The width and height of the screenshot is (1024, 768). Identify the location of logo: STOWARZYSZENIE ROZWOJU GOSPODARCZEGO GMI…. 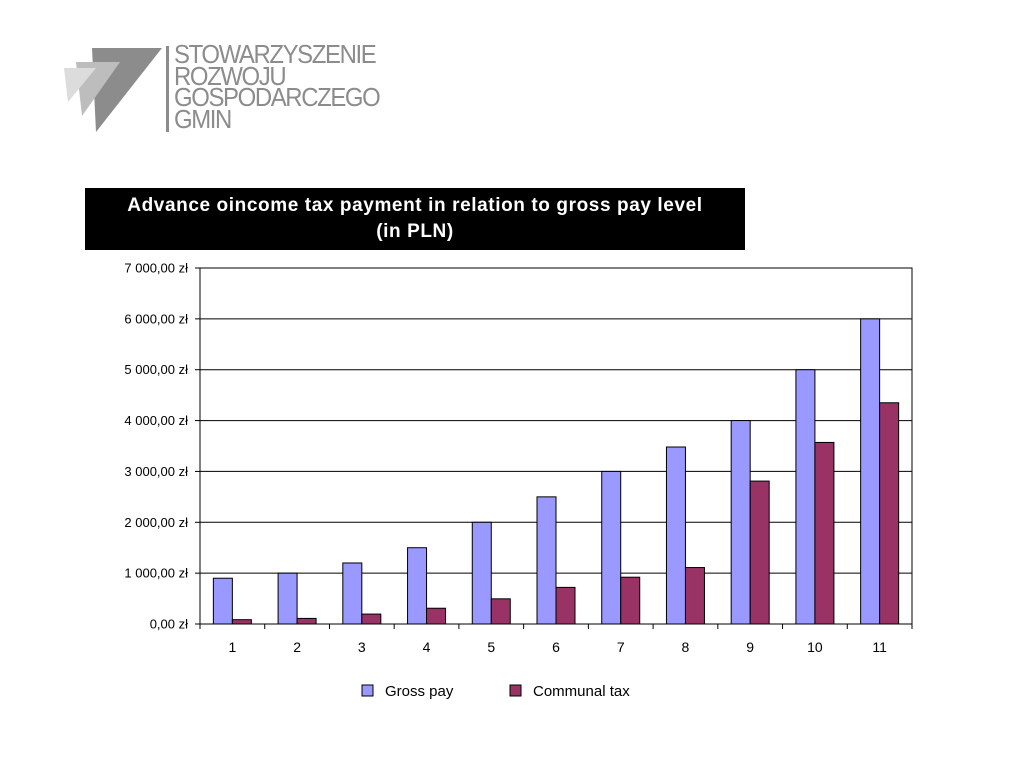
(232, 87).